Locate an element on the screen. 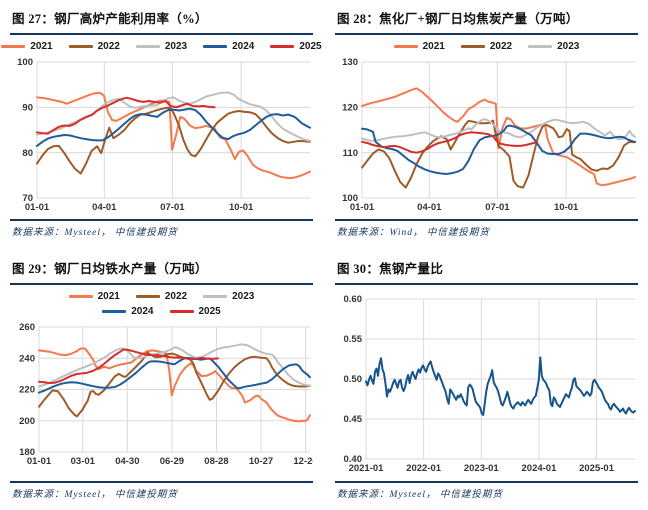  svg-text: 80 is located at coordinates (27, 153).